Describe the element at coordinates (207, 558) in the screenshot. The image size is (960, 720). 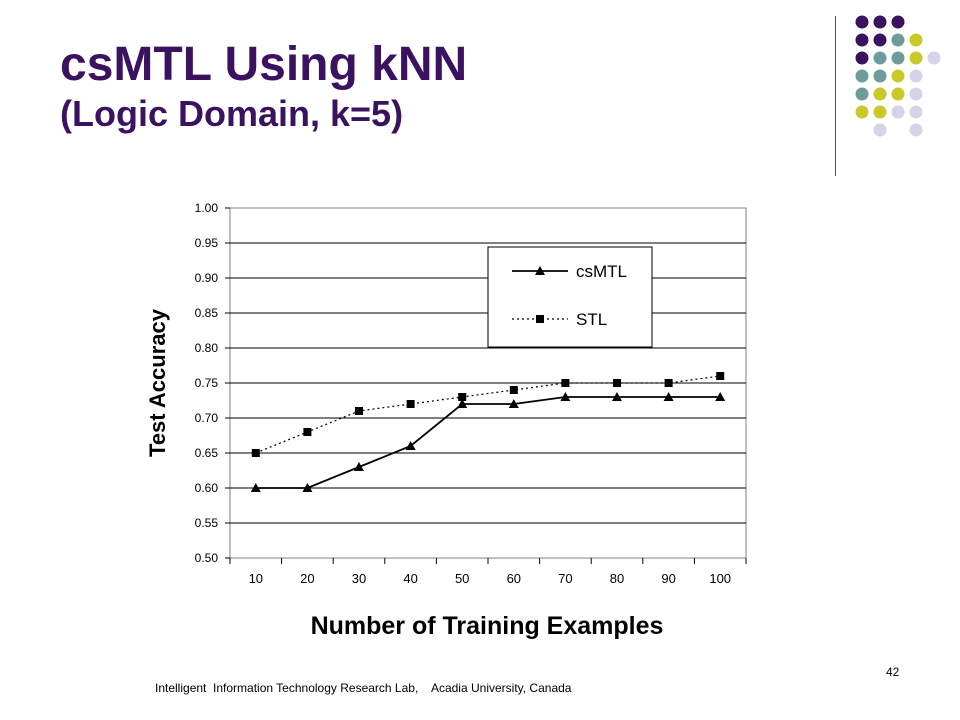
I see `y-tick-label: 0.50` at that location.